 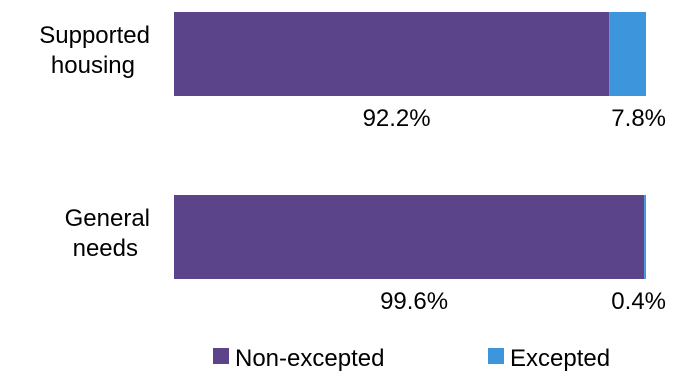 What do you see at coordinates (638, 118) in the screenshot?
I see `data-label: 7.8%` at bounding box center [638, 118].